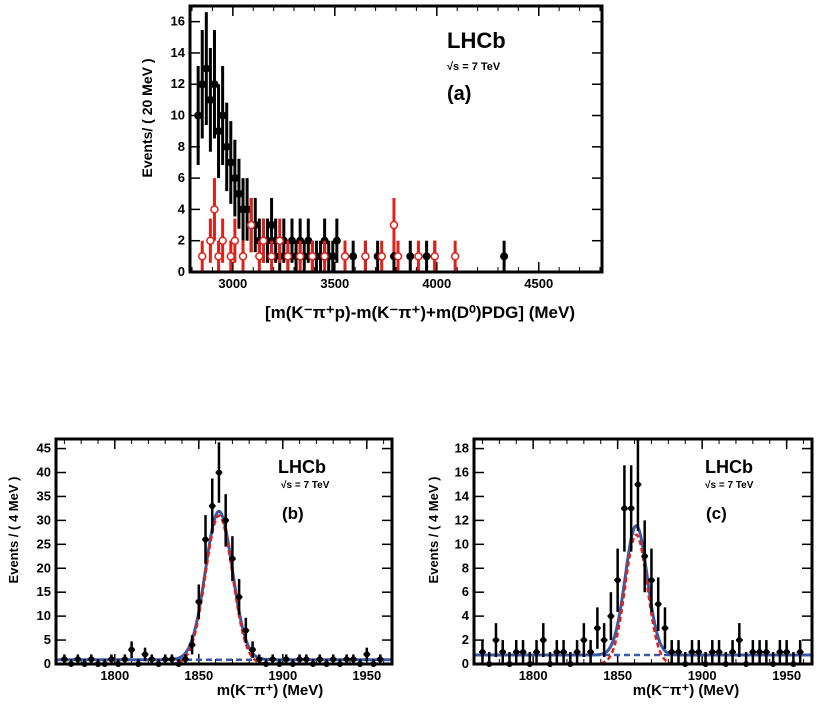 The height and width of the screenshot is (714, 817). I want to click on x-tick-label: 1900, so click(282, 675).